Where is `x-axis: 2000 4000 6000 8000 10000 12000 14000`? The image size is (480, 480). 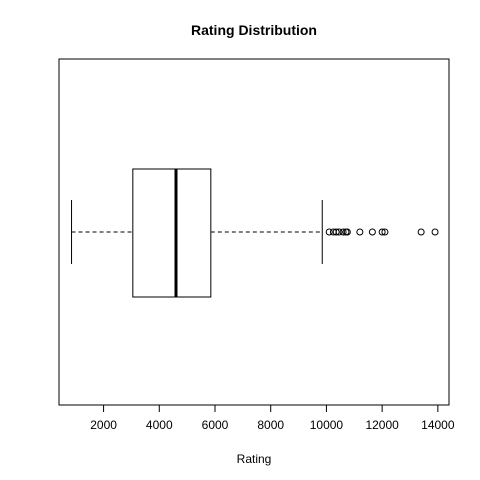 x-axis: 2000 4000 6000 8000 10000 12000 14000 is located at coordinates (272, 418).